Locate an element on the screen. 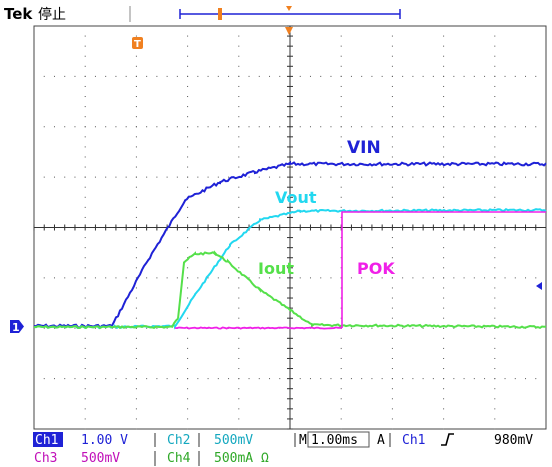  ch3-name: Ch3 is located at coordinates (45, 458).